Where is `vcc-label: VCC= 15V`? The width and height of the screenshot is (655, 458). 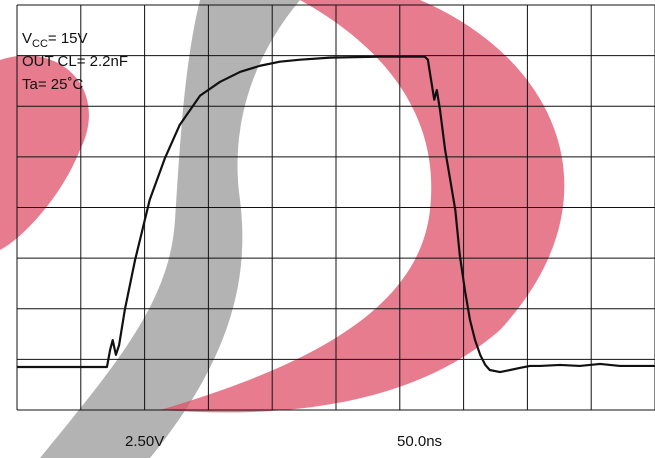 vcc-label: VCC= 15V is located at coordinates (55, 40).